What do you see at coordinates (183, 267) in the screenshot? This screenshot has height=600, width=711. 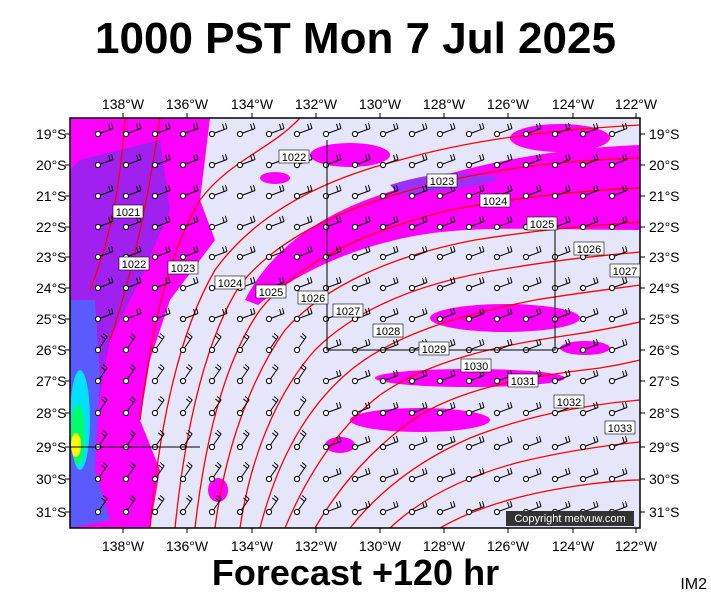 I see `isobar-label: 1023` at bounding box center [183, 267].